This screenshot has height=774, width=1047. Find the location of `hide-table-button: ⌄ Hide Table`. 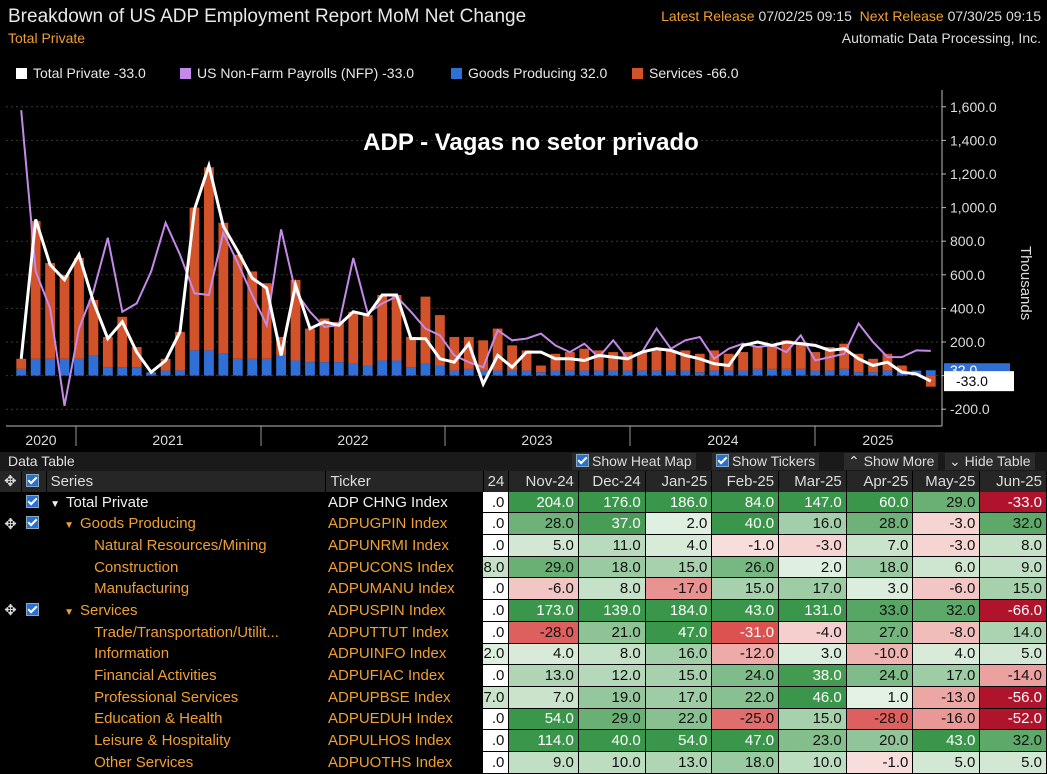

hide-table-button: ⌄ Hide Table is located at coordinates (990, 461).